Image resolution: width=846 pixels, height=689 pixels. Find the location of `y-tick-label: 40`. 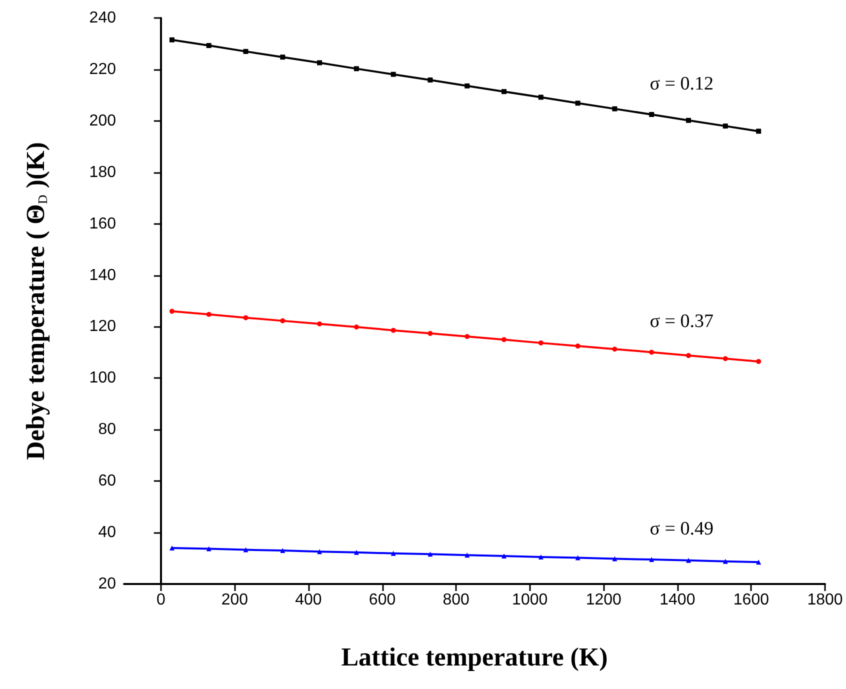

y-tick-label: 40 is located at coordinates (107, 533).